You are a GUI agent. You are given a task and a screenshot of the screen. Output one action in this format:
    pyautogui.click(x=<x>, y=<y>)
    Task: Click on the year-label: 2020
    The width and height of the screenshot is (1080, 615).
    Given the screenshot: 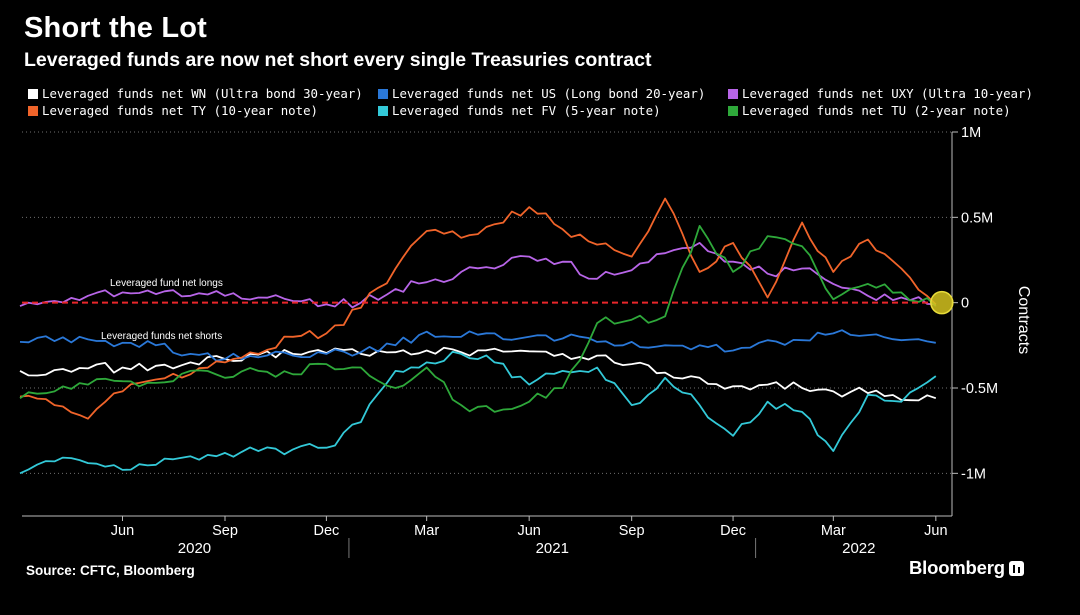 What is the action you would take?
    pyautogui.click(x=194, y=548)
    